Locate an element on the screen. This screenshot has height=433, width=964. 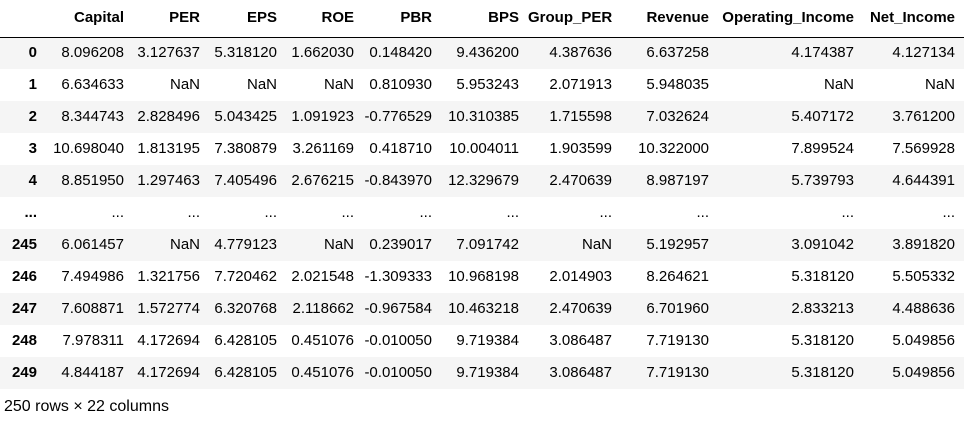
table-cell: 3.891820 is located at coordinates (923, 244).